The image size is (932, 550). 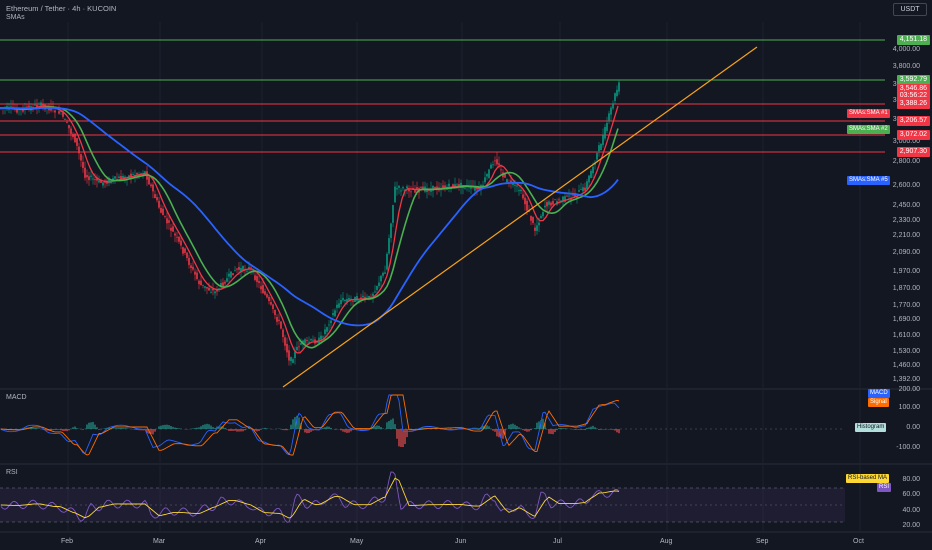 I want to click on price-tick-label: 4,000.00, so click(x=906, y=49).